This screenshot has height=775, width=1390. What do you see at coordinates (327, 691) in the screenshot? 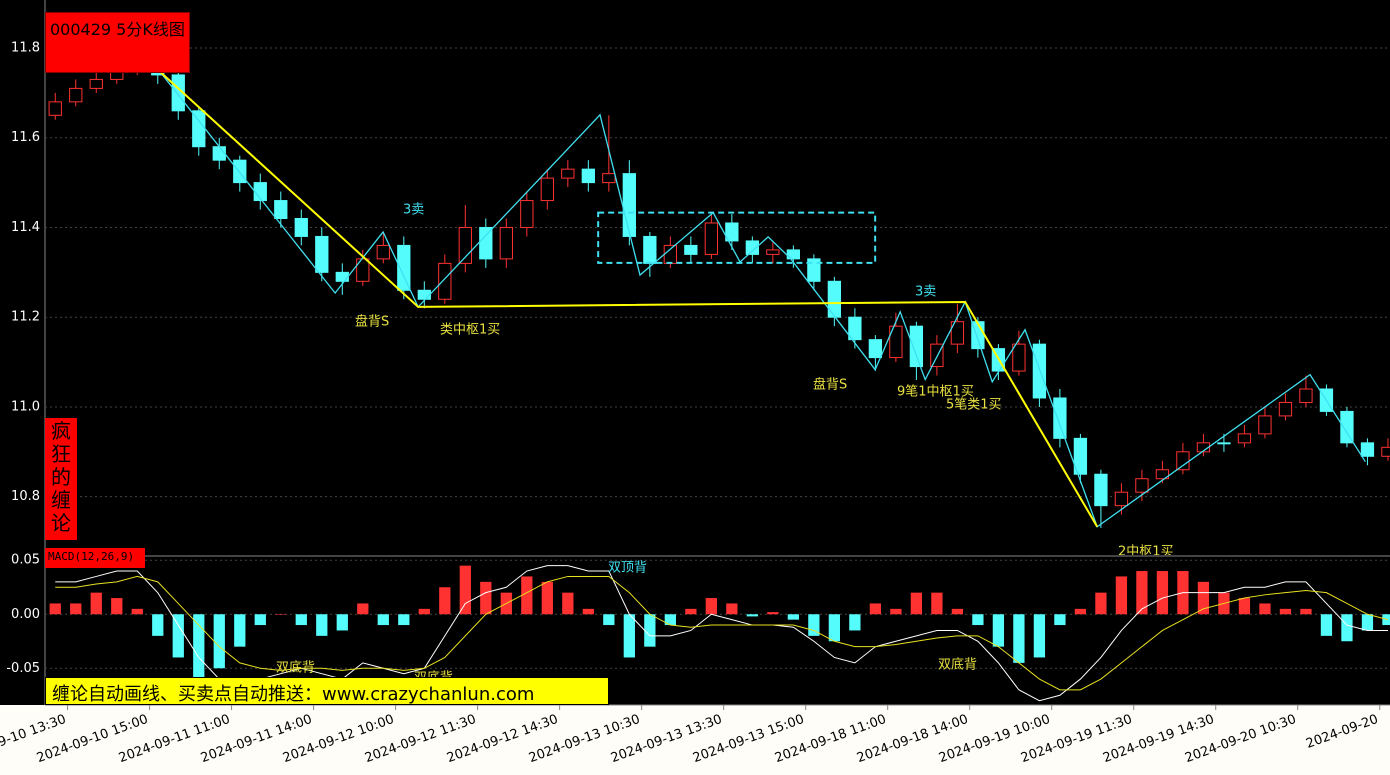
I see `banner: 缠论自动画线、买卖点自动推送：www.crazychanlun.com` at bounding box center [327, 691].